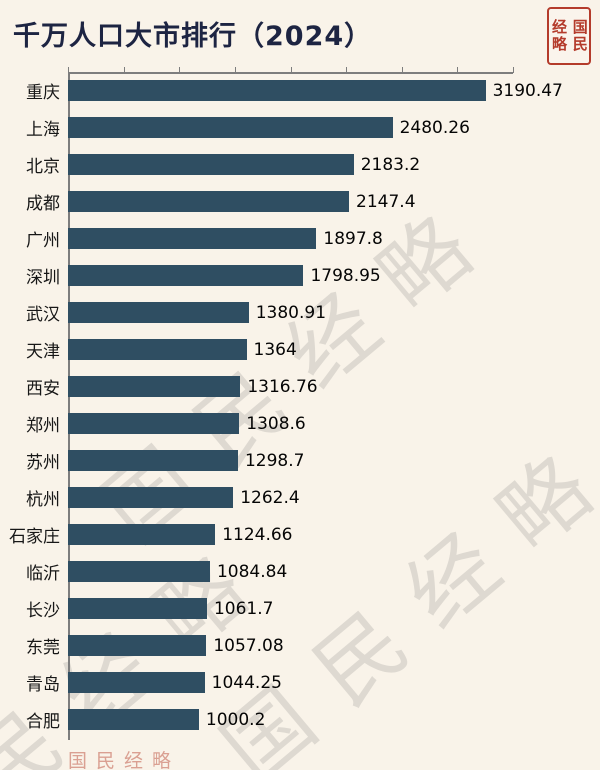 The image size is (600, 770). Describe the element at coordinates (274, 460) in the screenshot. I see `bar-value: 1298.7` at that location.